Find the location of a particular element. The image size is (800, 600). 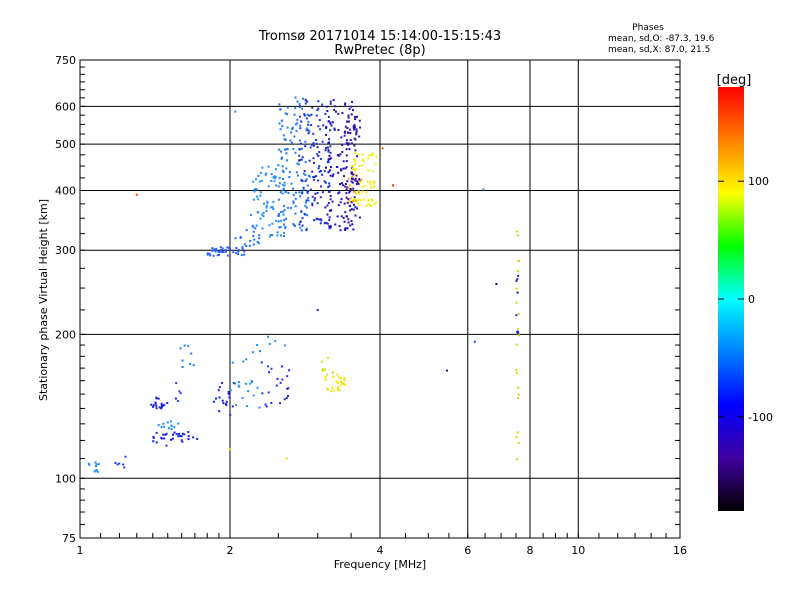

phases-o-stats: mean, sd,O: -87.3, 19.6 is located at coordinates (661, 39).